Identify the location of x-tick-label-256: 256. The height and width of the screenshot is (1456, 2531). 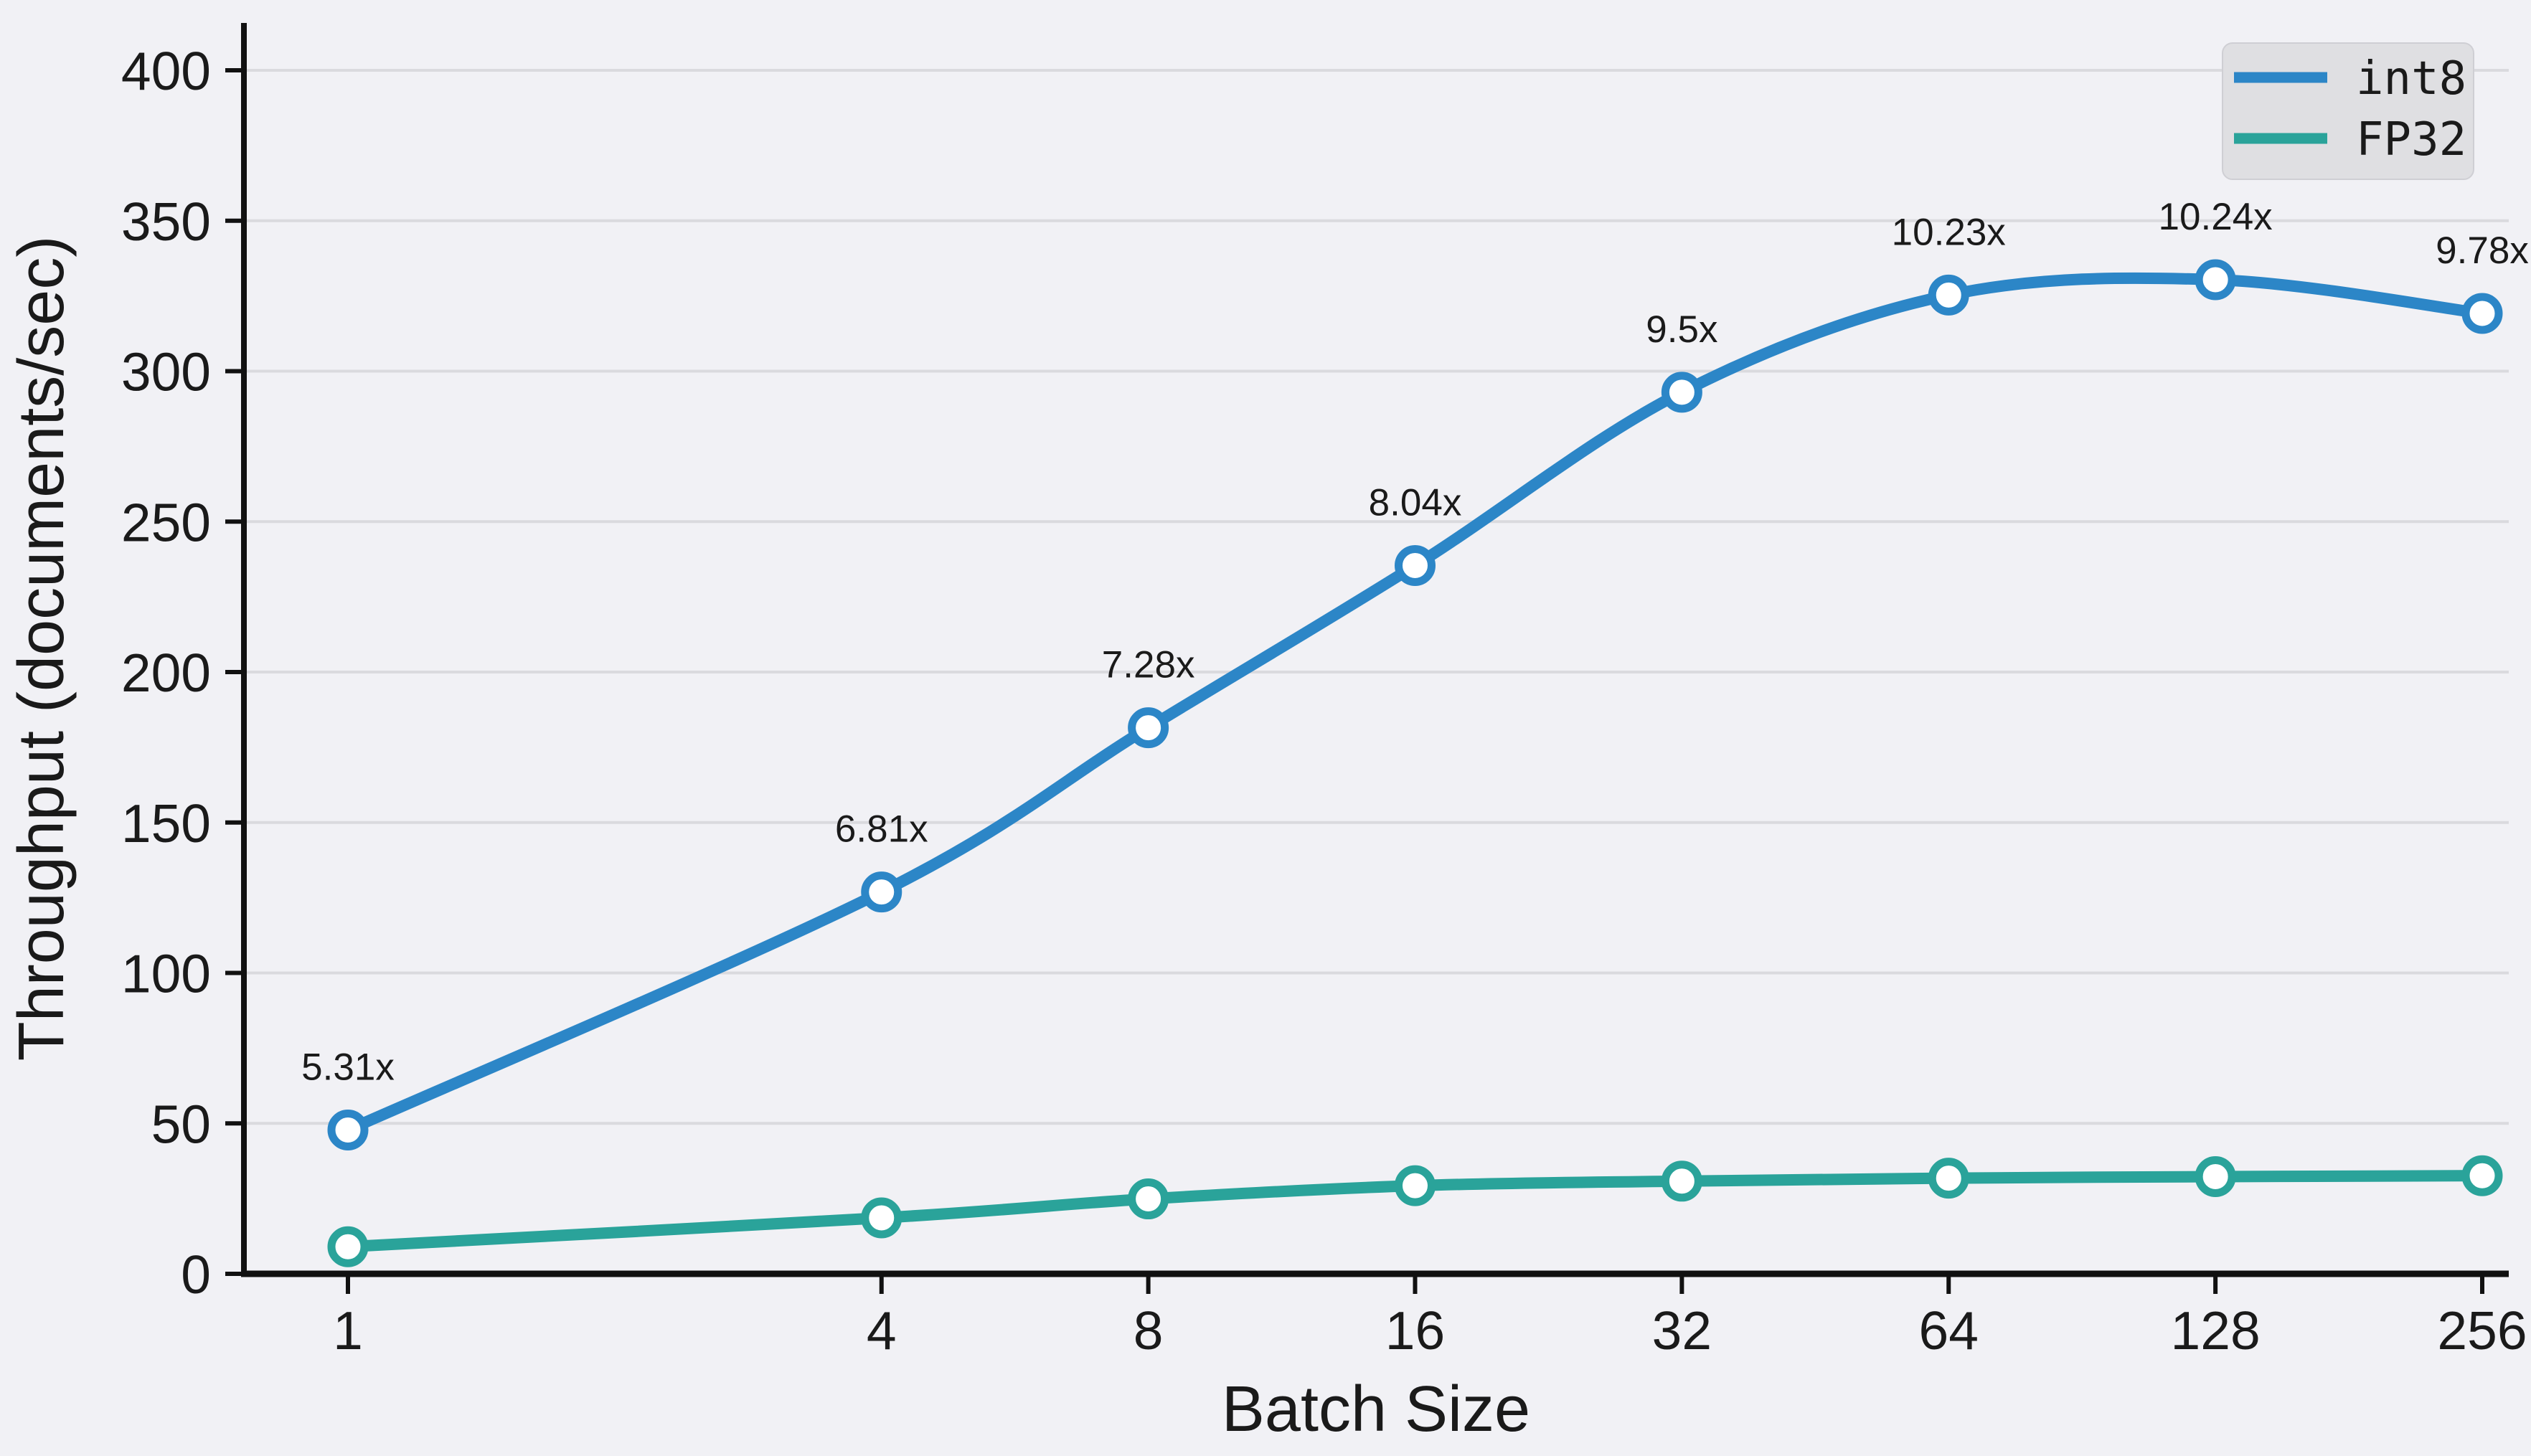
(2482, 1330).